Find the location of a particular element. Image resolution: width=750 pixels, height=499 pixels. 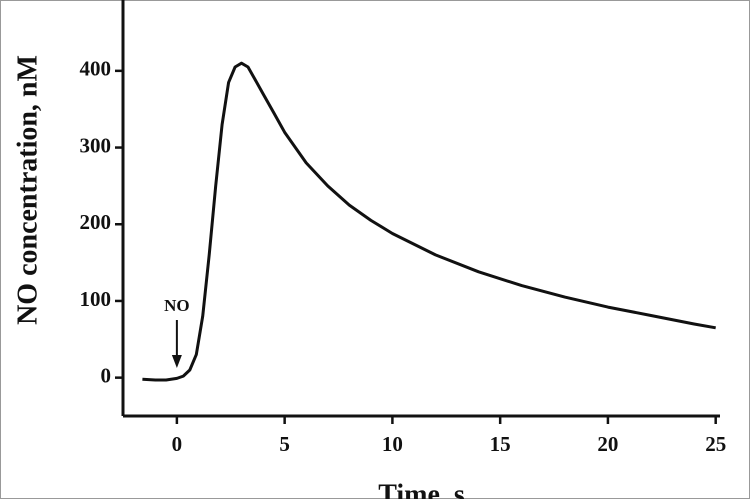

x-tick-label: 20 is located at coordinates (607, 444).